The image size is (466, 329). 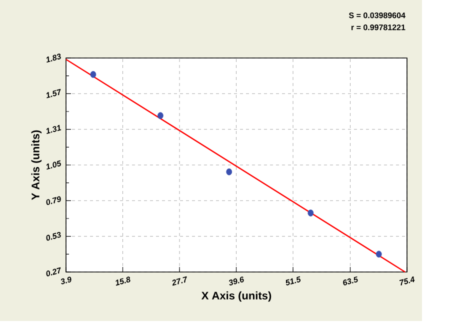 What do you see at coordinates (407, 281) in the screenshot?
I see `x-tick-label: 75.4` at bounding box center [407, 281].